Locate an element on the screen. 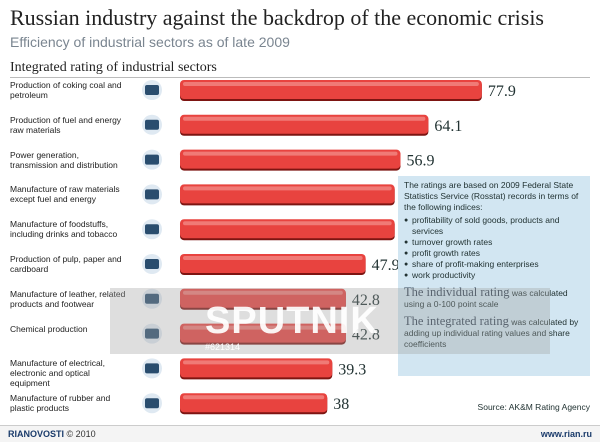 The height and width of the screenshot is (442, 600). watermark-band is located at coordinates (330, 321).